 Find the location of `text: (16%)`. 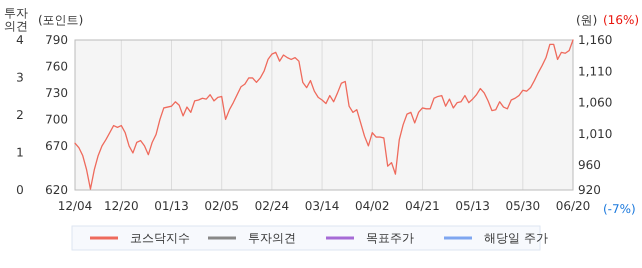

text: (16%) is located at coordinates (621, 20).